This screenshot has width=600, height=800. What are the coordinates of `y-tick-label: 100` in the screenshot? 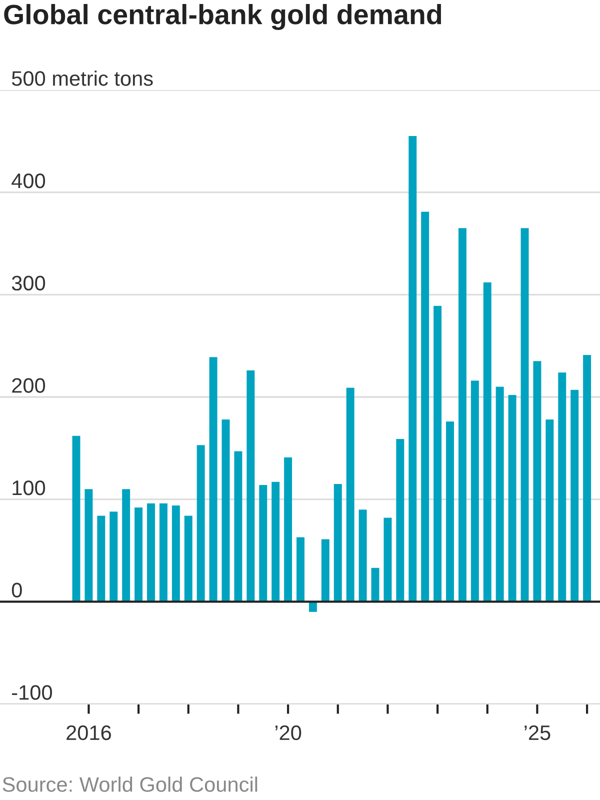 It's located at (29, 488).